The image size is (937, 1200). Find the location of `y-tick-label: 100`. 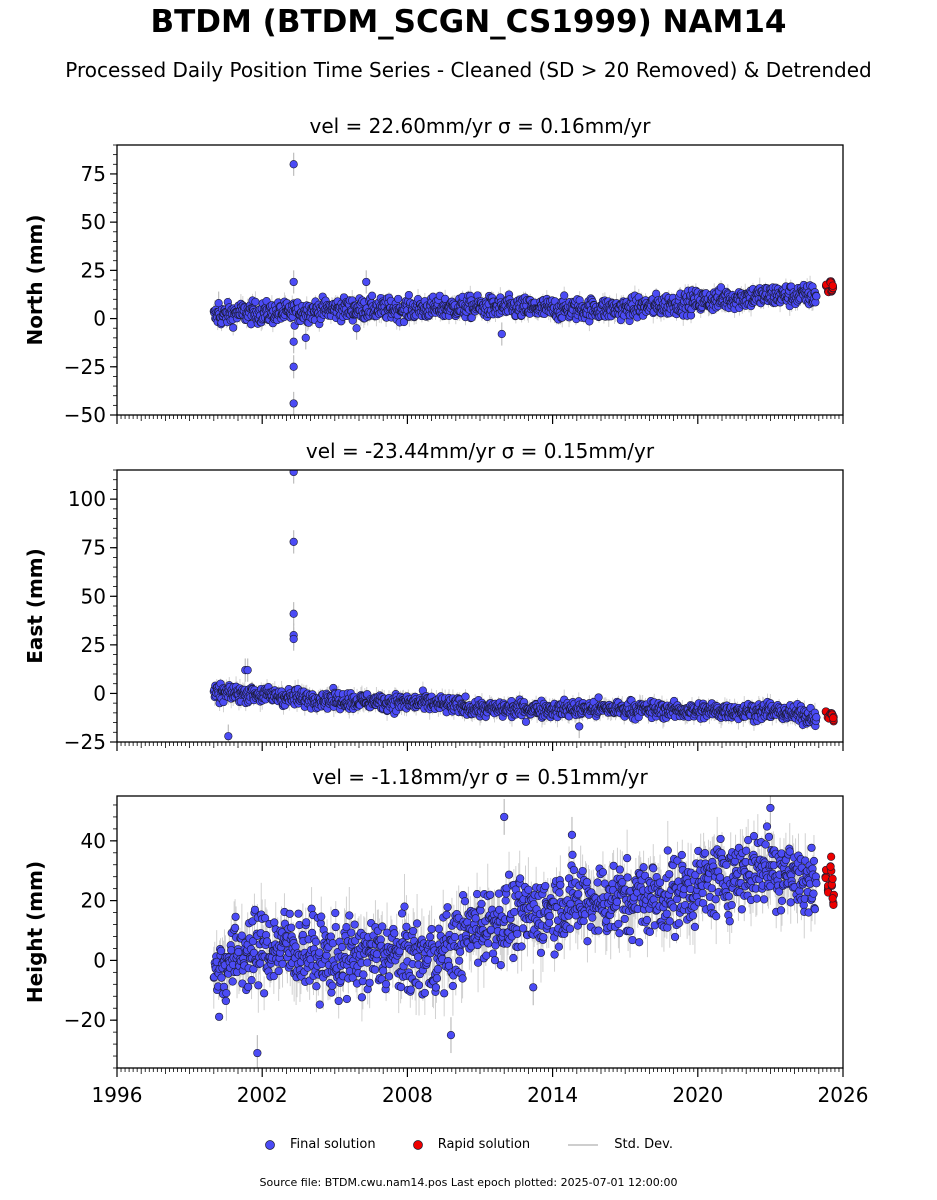

y-tick-label: 100 is located at coordinates (87, 499).